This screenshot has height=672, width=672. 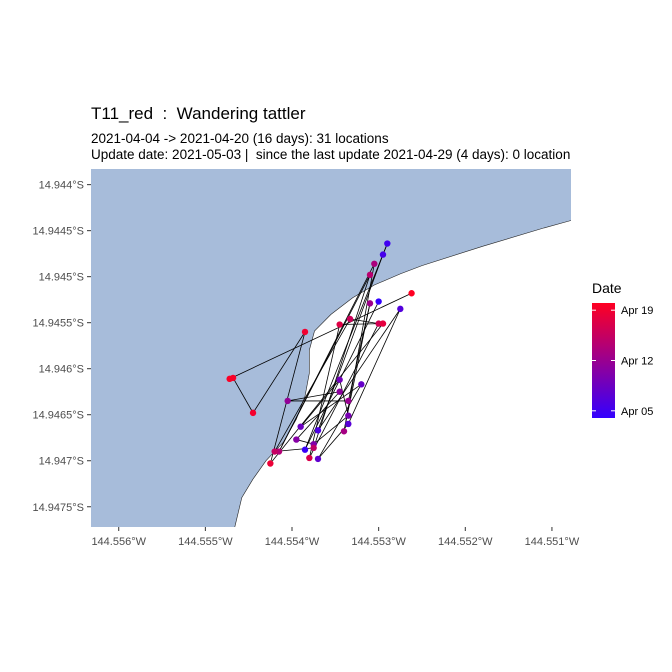 What do you see at coordinates (59, 416) in the screenshot?
I see `y-tick-label: 14.9465°S` at bounding box center [59, 416].